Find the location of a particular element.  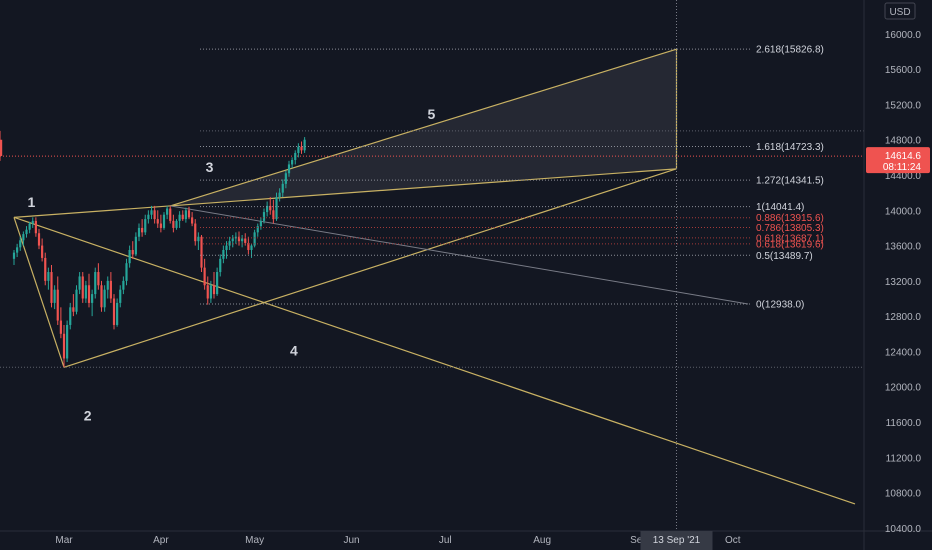

time-tick-label: Aug is located at coordinates (542, 540).